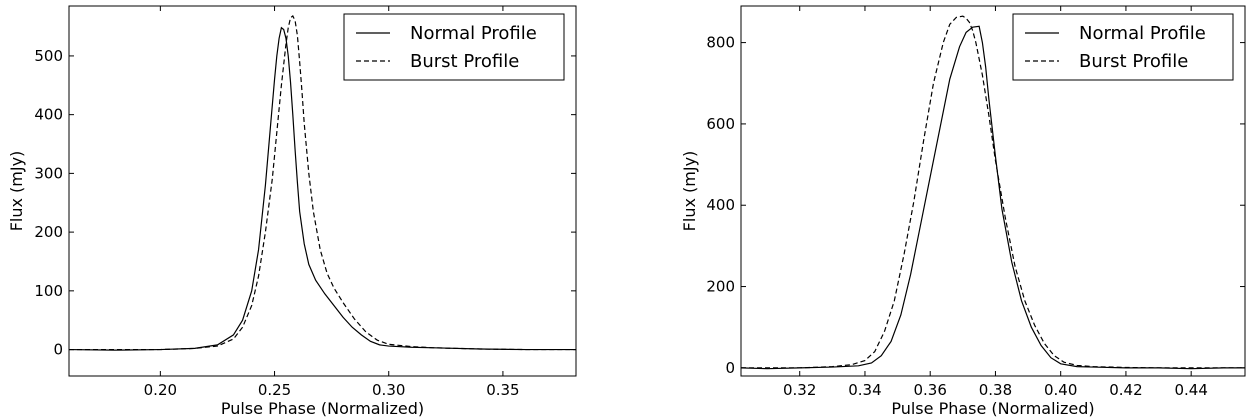 This screenshot has height=418, width=1249. I want to click on chart2-xtick-label: 0.36, so click(930, 390).